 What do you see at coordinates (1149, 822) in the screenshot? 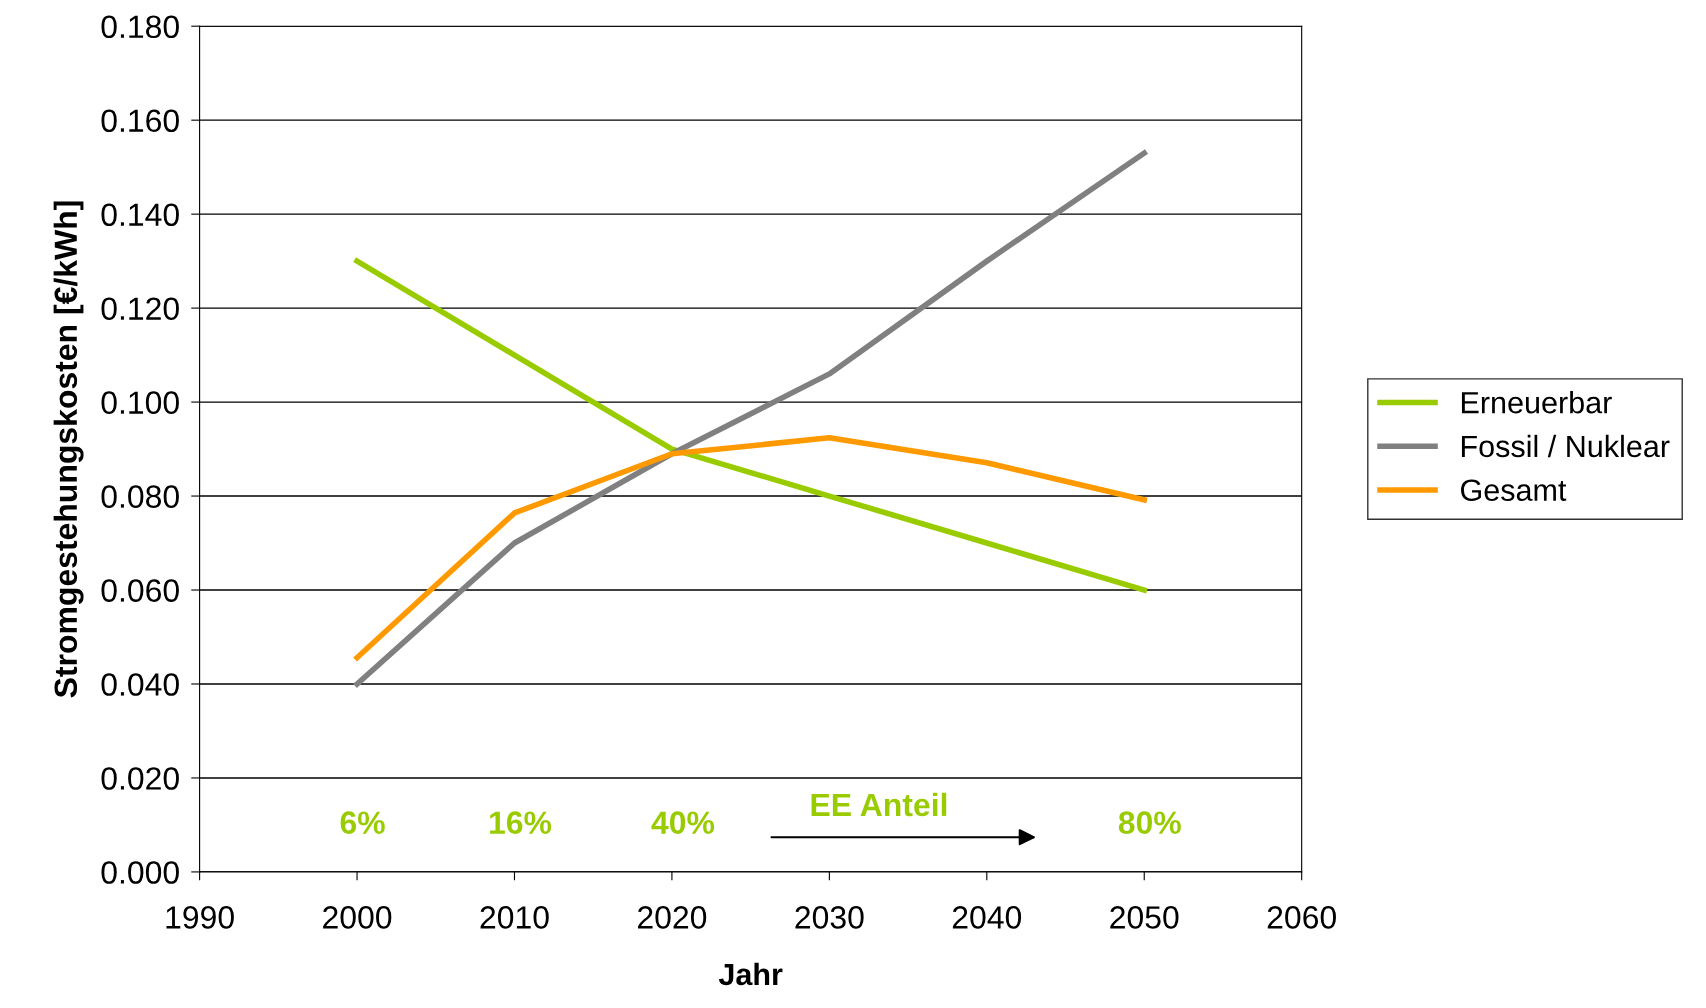
I see `annotation: 80%` at bounding box center [1149, 822].